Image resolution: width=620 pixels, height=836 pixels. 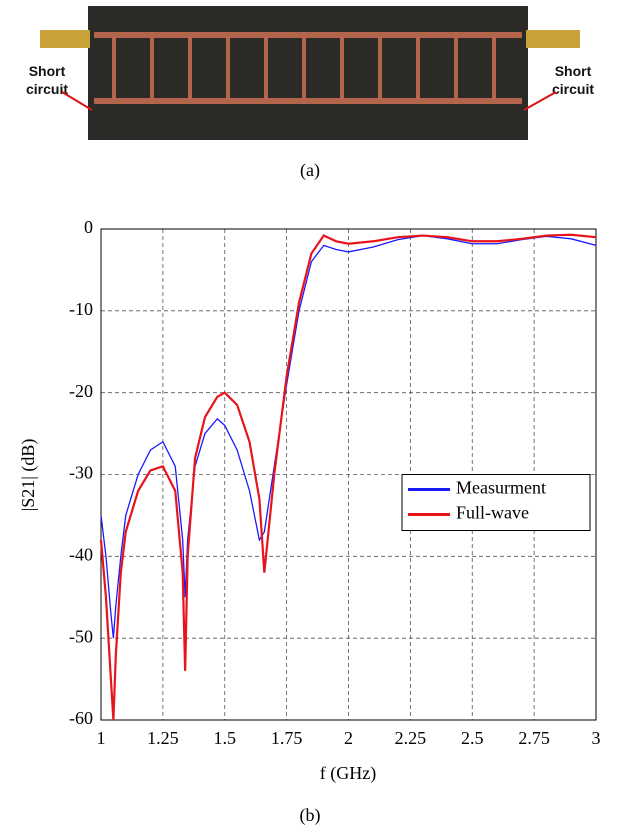 What do you see at coordinates (501, 488) in the screenshot?
I see `legend-label: Measurment` at bounding box center [501, 488].